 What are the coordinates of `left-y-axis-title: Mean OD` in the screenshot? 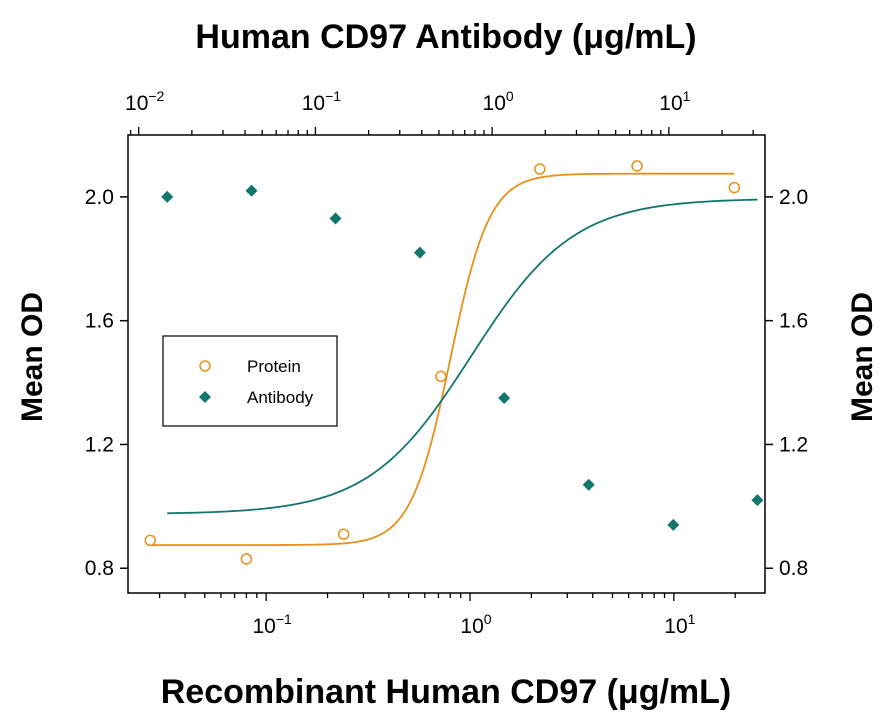 It's located at (32, 357).